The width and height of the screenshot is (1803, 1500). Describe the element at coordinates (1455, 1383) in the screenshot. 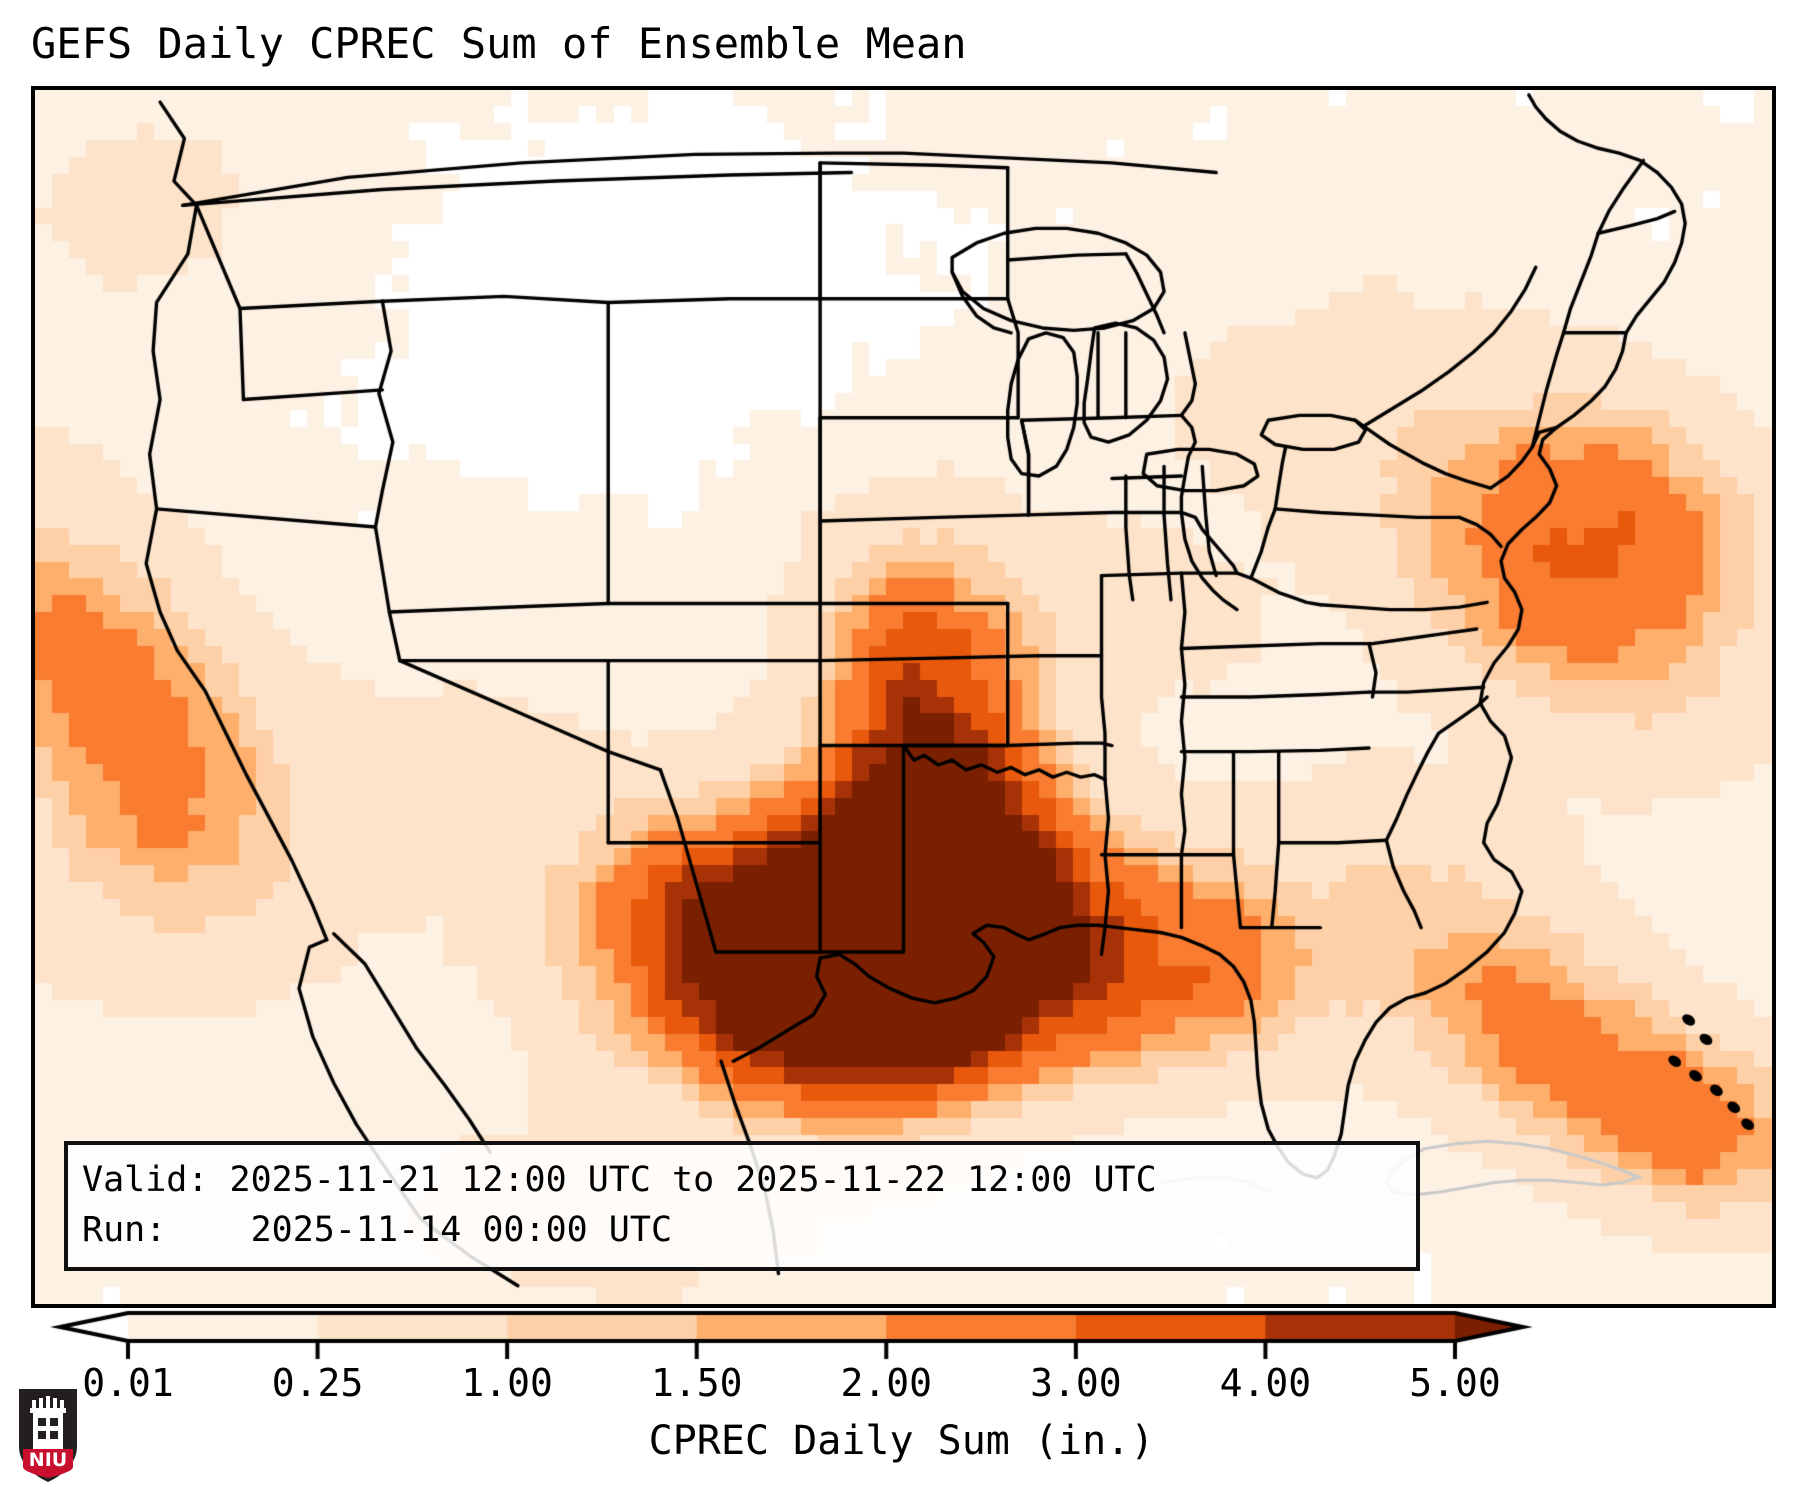

I see `colorbar-tick-5-00: 5.00` at that location.